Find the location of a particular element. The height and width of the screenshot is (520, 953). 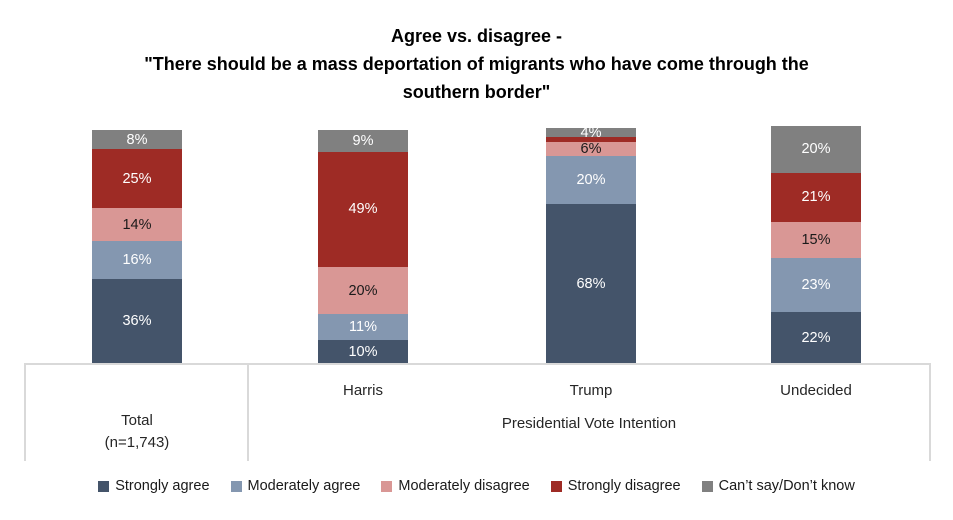

segment-data-label: 9% is located at coordinates (363, 140).